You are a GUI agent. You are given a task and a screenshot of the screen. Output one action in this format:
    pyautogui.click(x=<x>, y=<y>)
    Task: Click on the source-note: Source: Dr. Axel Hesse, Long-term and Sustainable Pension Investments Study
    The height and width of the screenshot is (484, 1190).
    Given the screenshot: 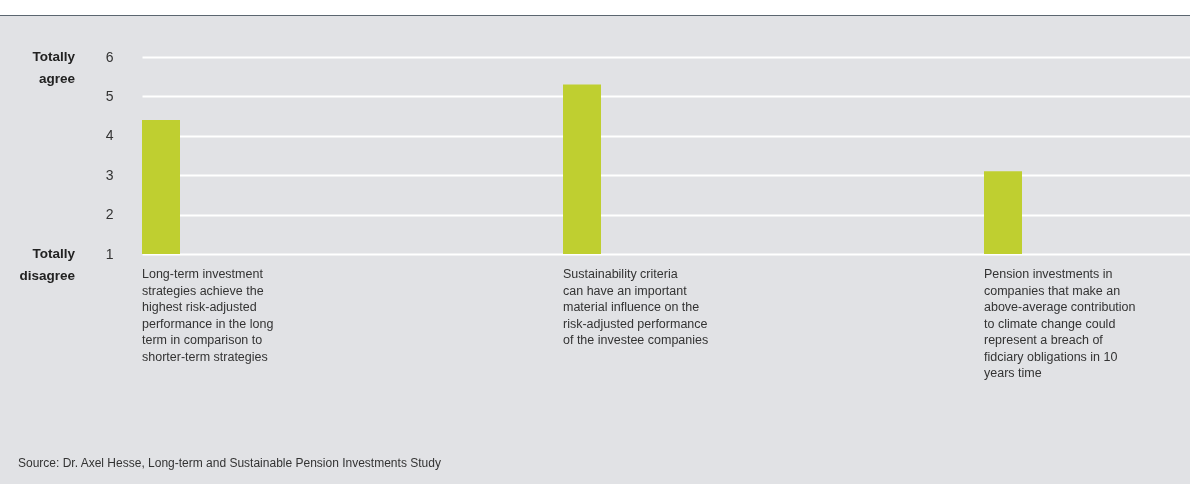 What is the action you would take?
    pyautogui.click(x=229, y=463)
    